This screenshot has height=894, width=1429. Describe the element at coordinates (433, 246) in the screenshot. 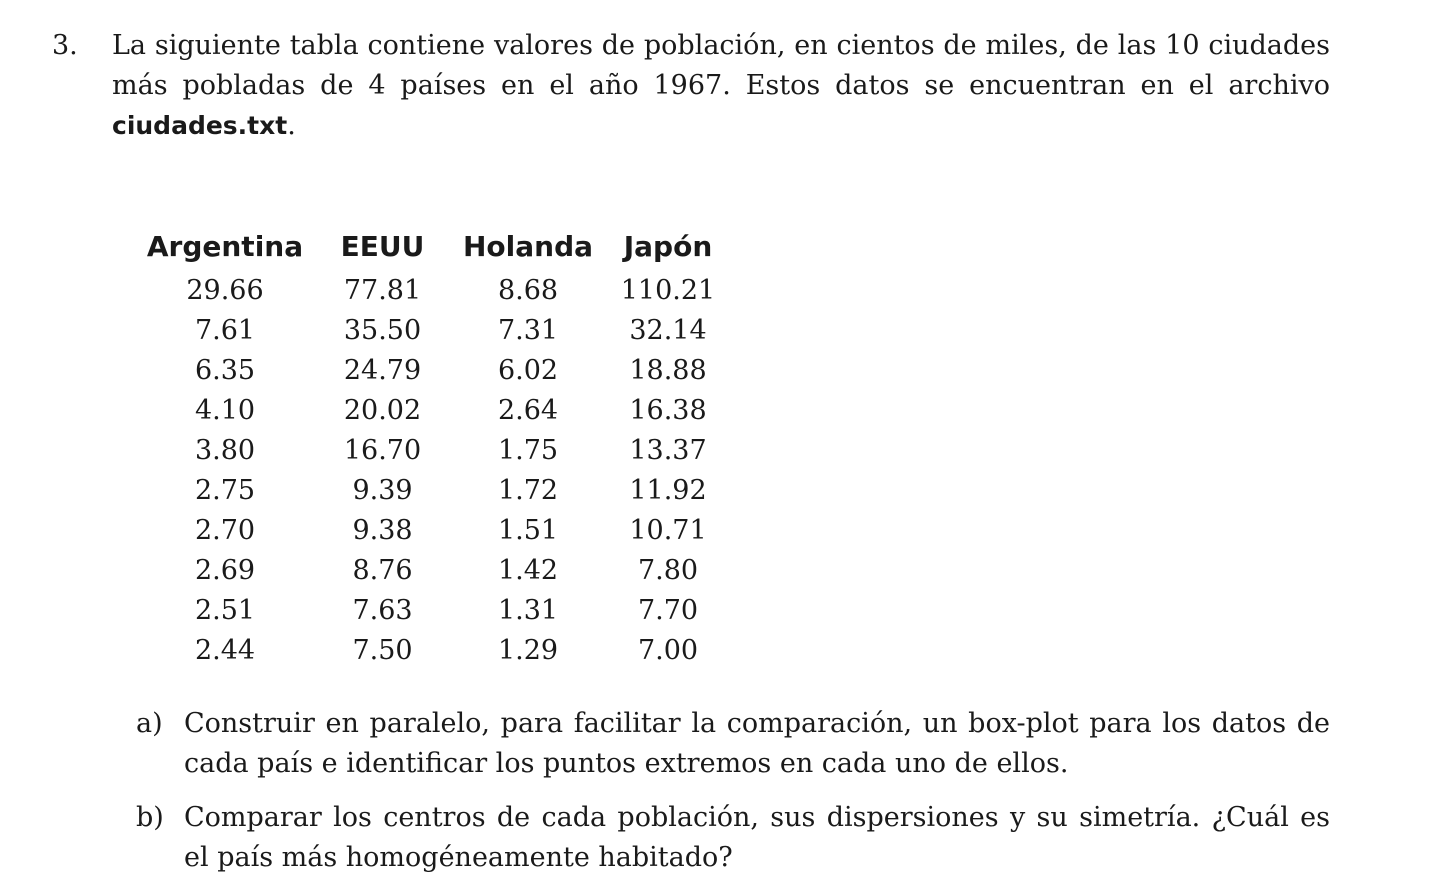

I see `table-header-row: Argentina EEUU Holanda Japón` at that location.